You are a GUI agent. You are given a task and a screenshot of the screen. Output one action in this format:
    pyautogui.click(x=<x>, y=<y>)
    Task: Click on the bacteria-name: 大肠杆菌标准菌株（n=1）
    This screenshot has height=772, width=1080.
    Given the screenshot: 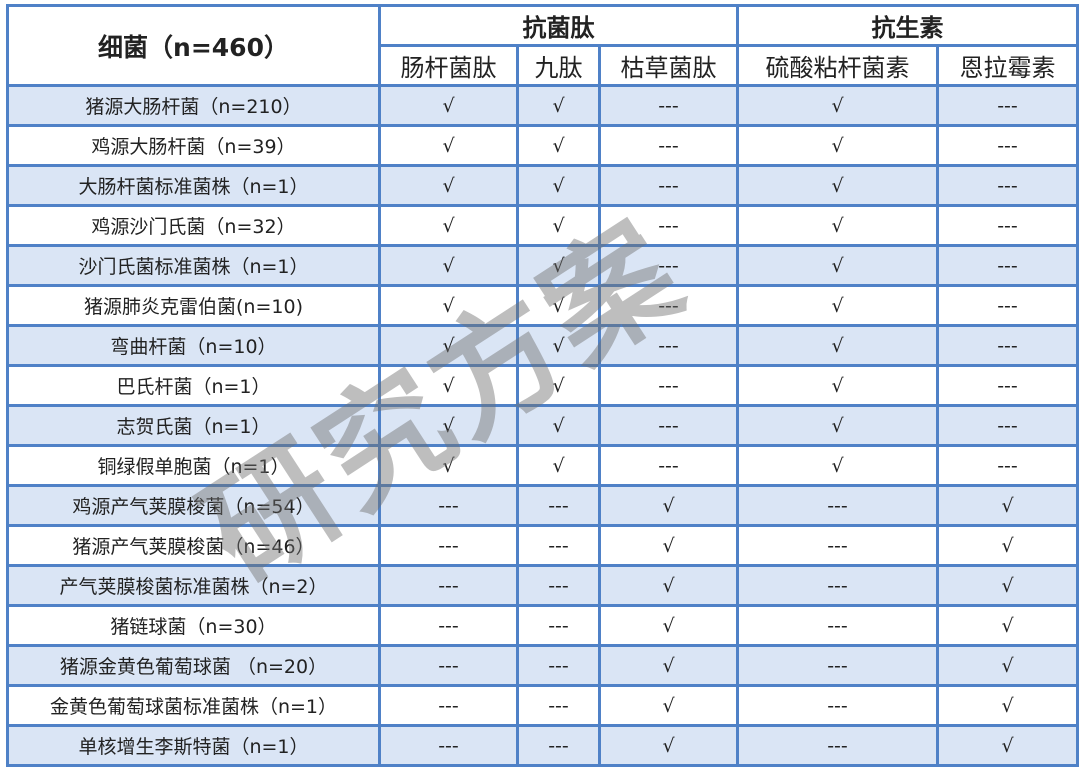 What is the action you would take?
    pyautogui.click(x=193, y=185)
    